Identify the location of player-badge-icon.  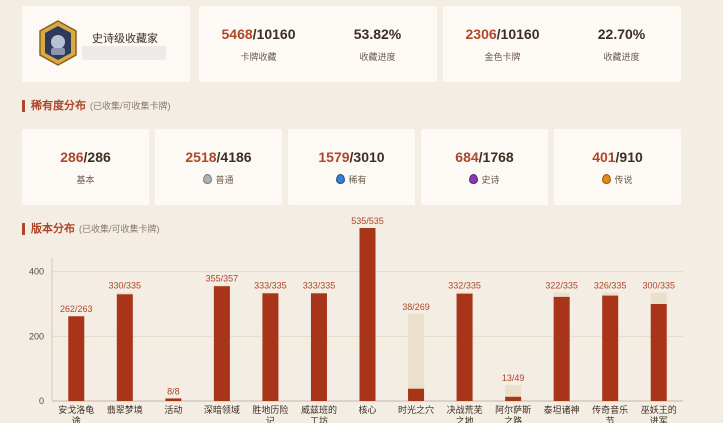
(58, 43).